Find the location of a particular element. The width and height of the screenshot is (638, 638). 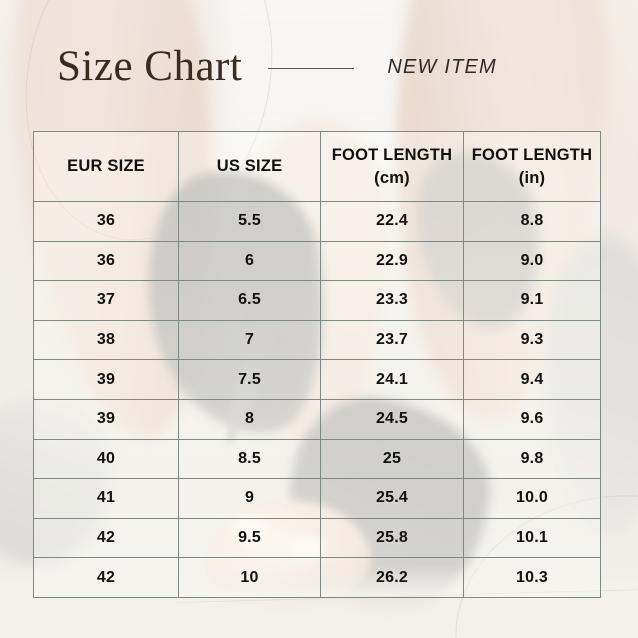

cell-foot-length-in: 10.0 is located at coordinates (532, 498).